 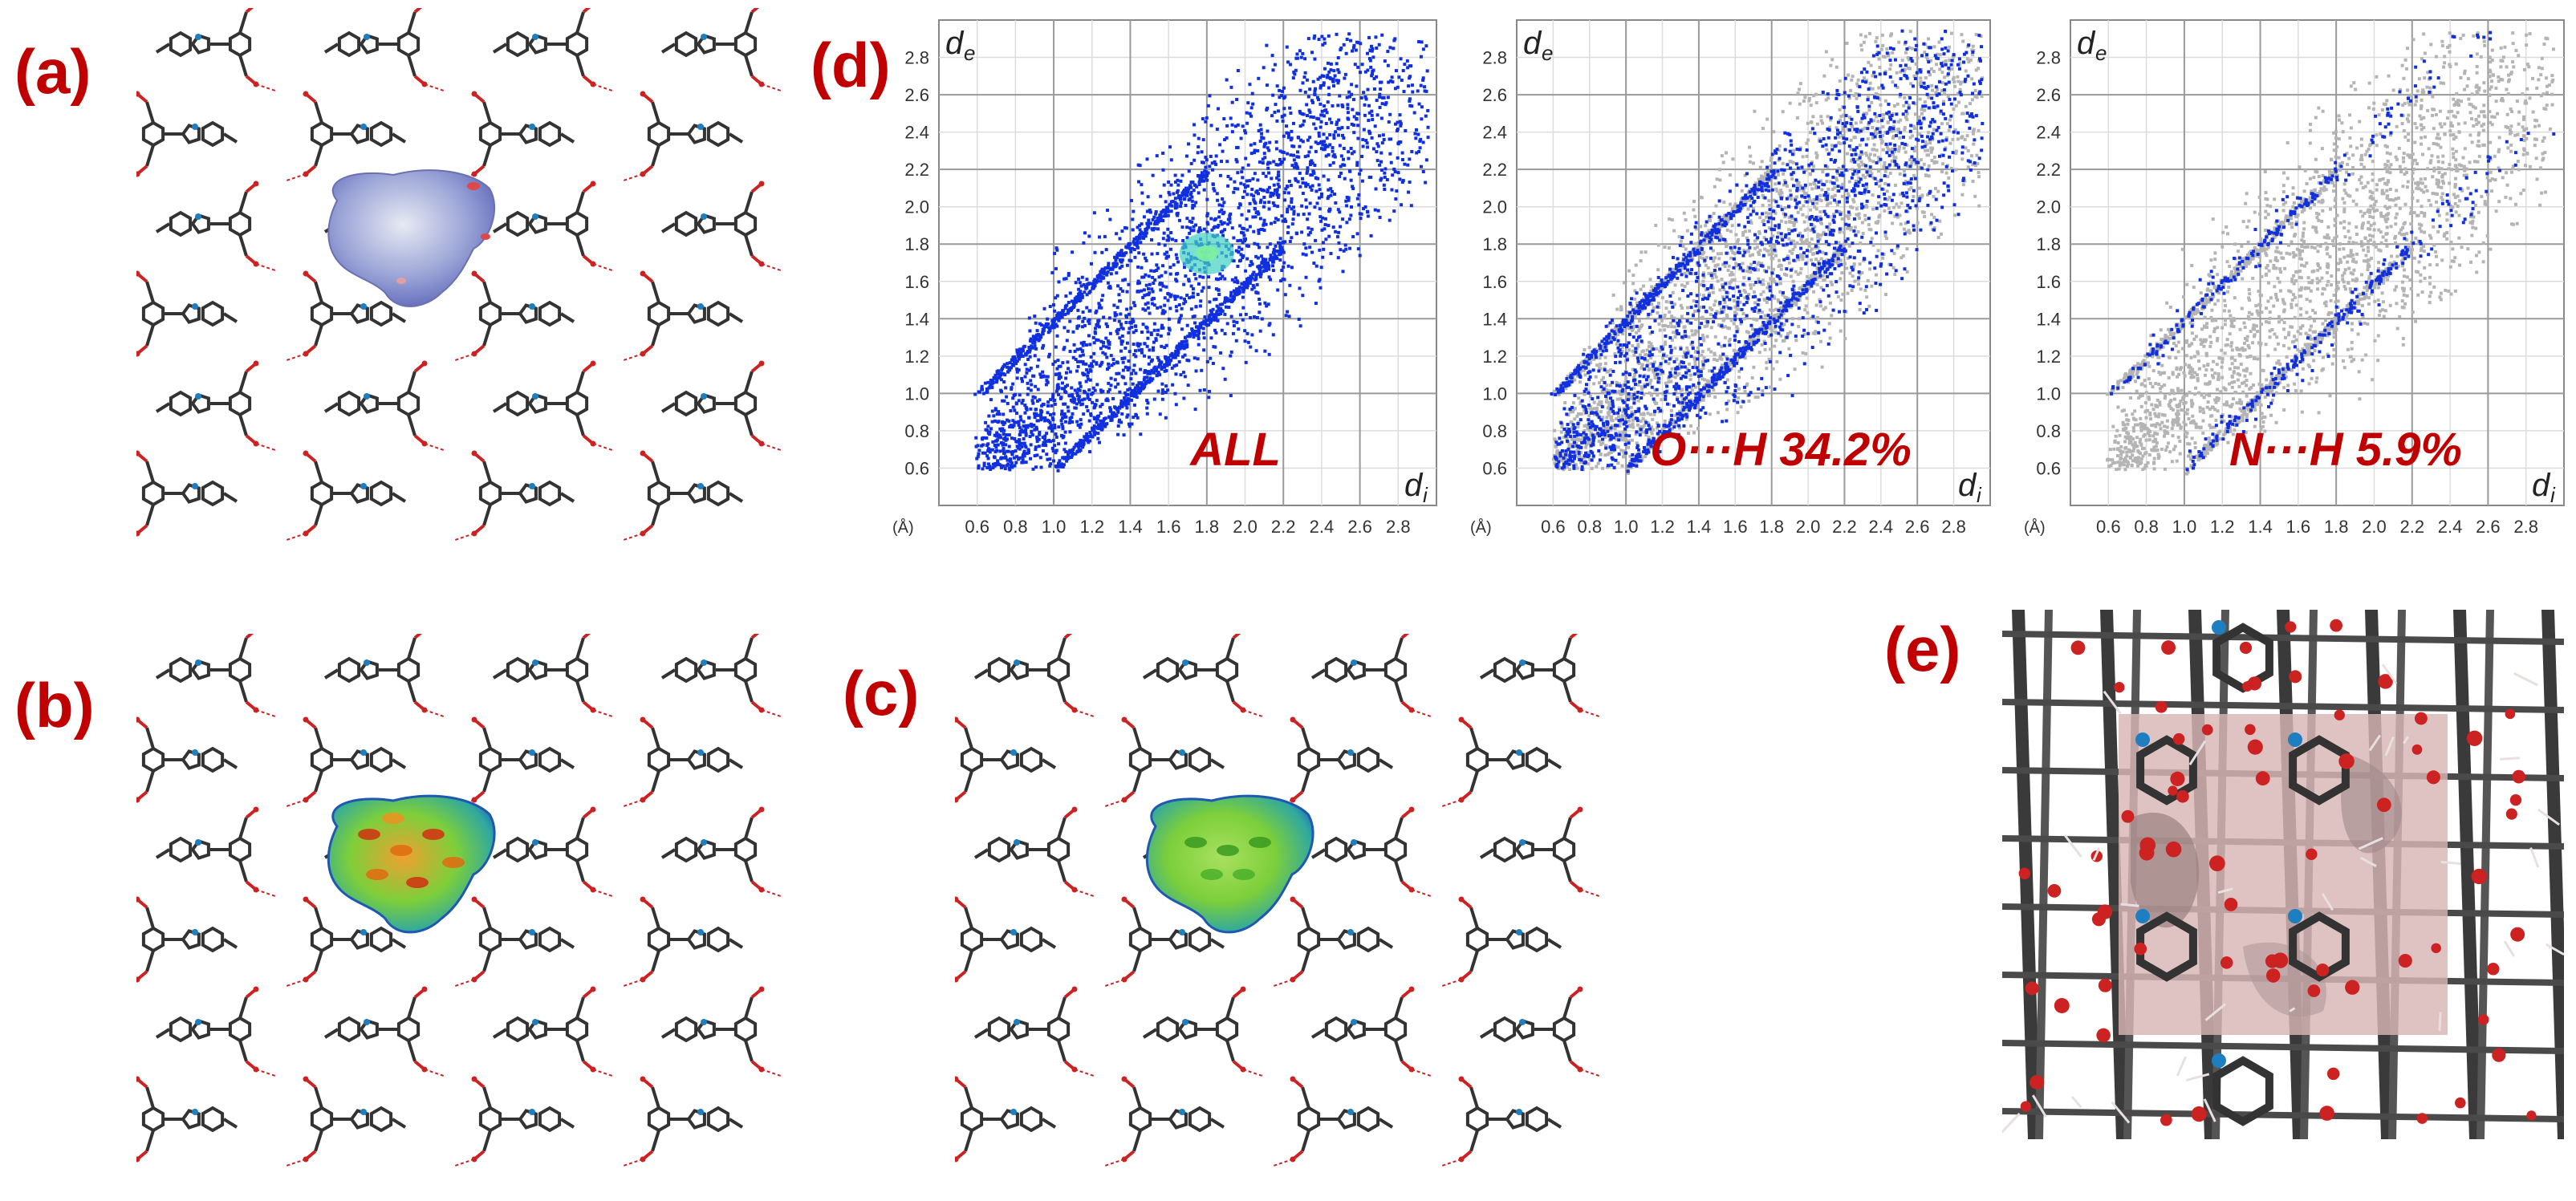 What do you see at coordinates (1736, 527) in the screenshot?
I see `x-tick-label: 1.6` at bounding box center [1736, 527].